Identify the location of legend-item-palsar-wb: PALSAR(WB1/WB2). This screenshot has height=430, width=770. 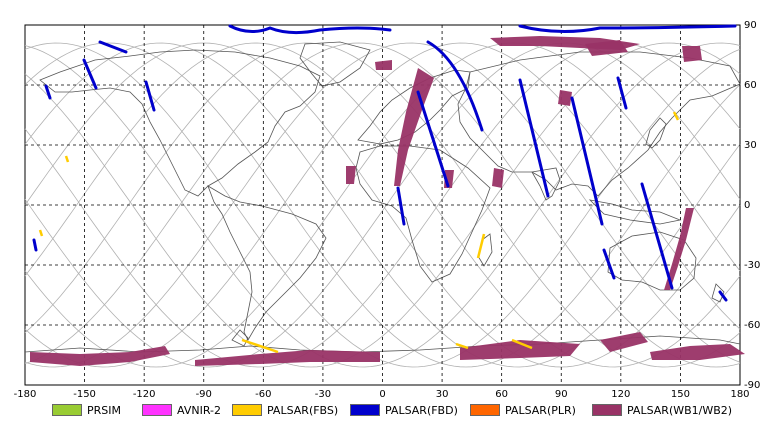
(662, 410).